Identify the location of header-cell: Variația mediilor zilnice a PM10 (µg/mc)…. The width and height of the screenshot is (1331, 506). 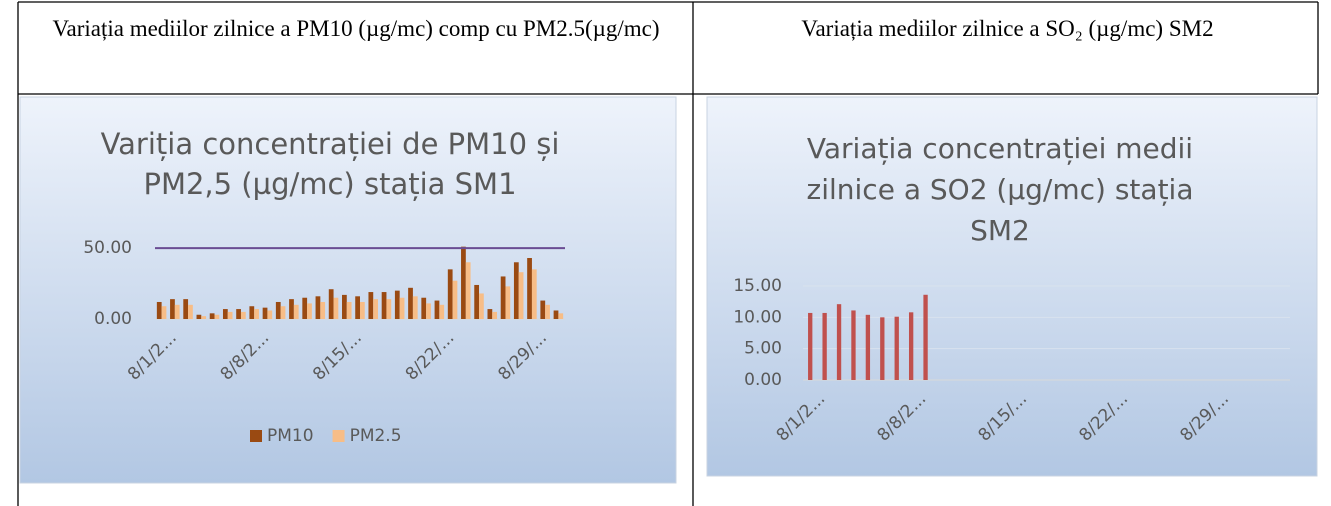
(356, 28).